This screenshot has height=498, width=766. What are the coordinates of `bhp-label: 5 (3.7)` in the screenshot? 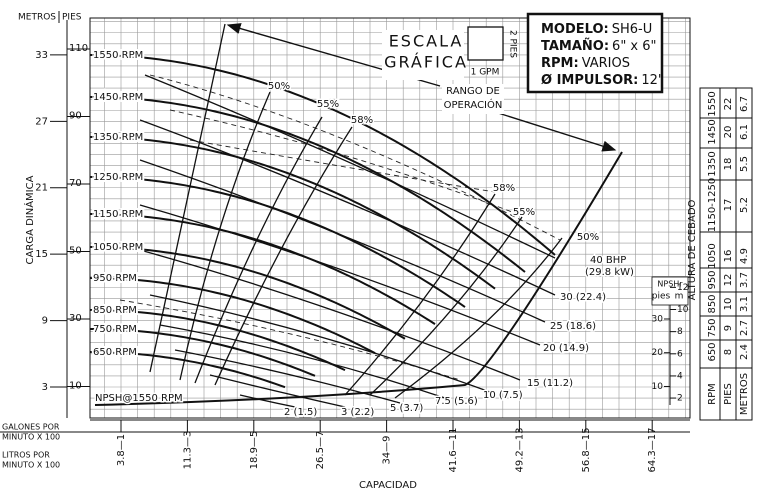 It's located at (406, 408).